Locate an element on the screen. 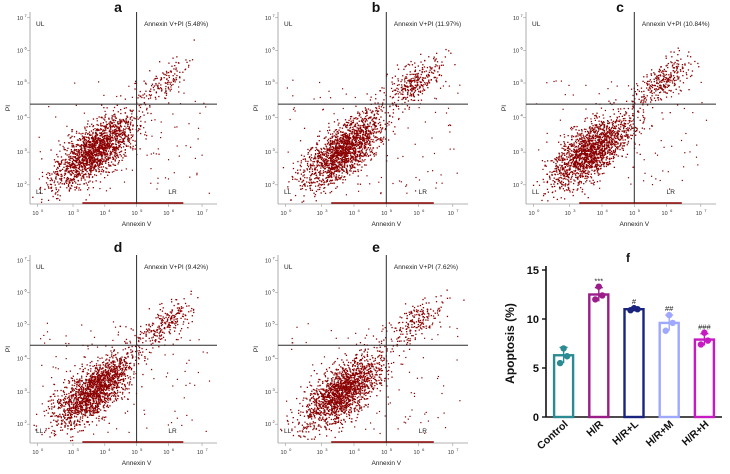 The image size is (730, 474). x-tick-exponent: 3 is located at coordinates (326, 210).